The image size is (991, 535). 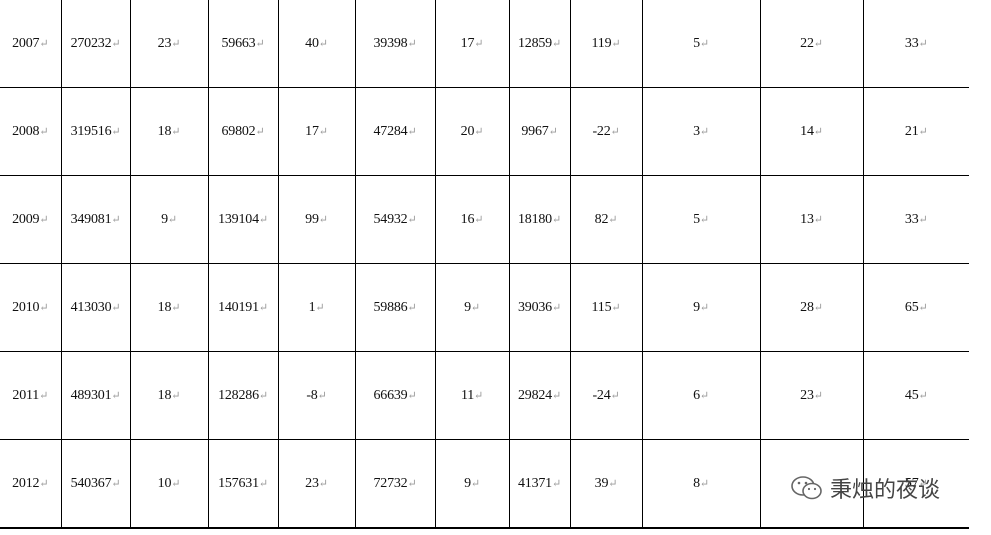 I want to click on table-cell: 9967, so click(x=539, y=131).